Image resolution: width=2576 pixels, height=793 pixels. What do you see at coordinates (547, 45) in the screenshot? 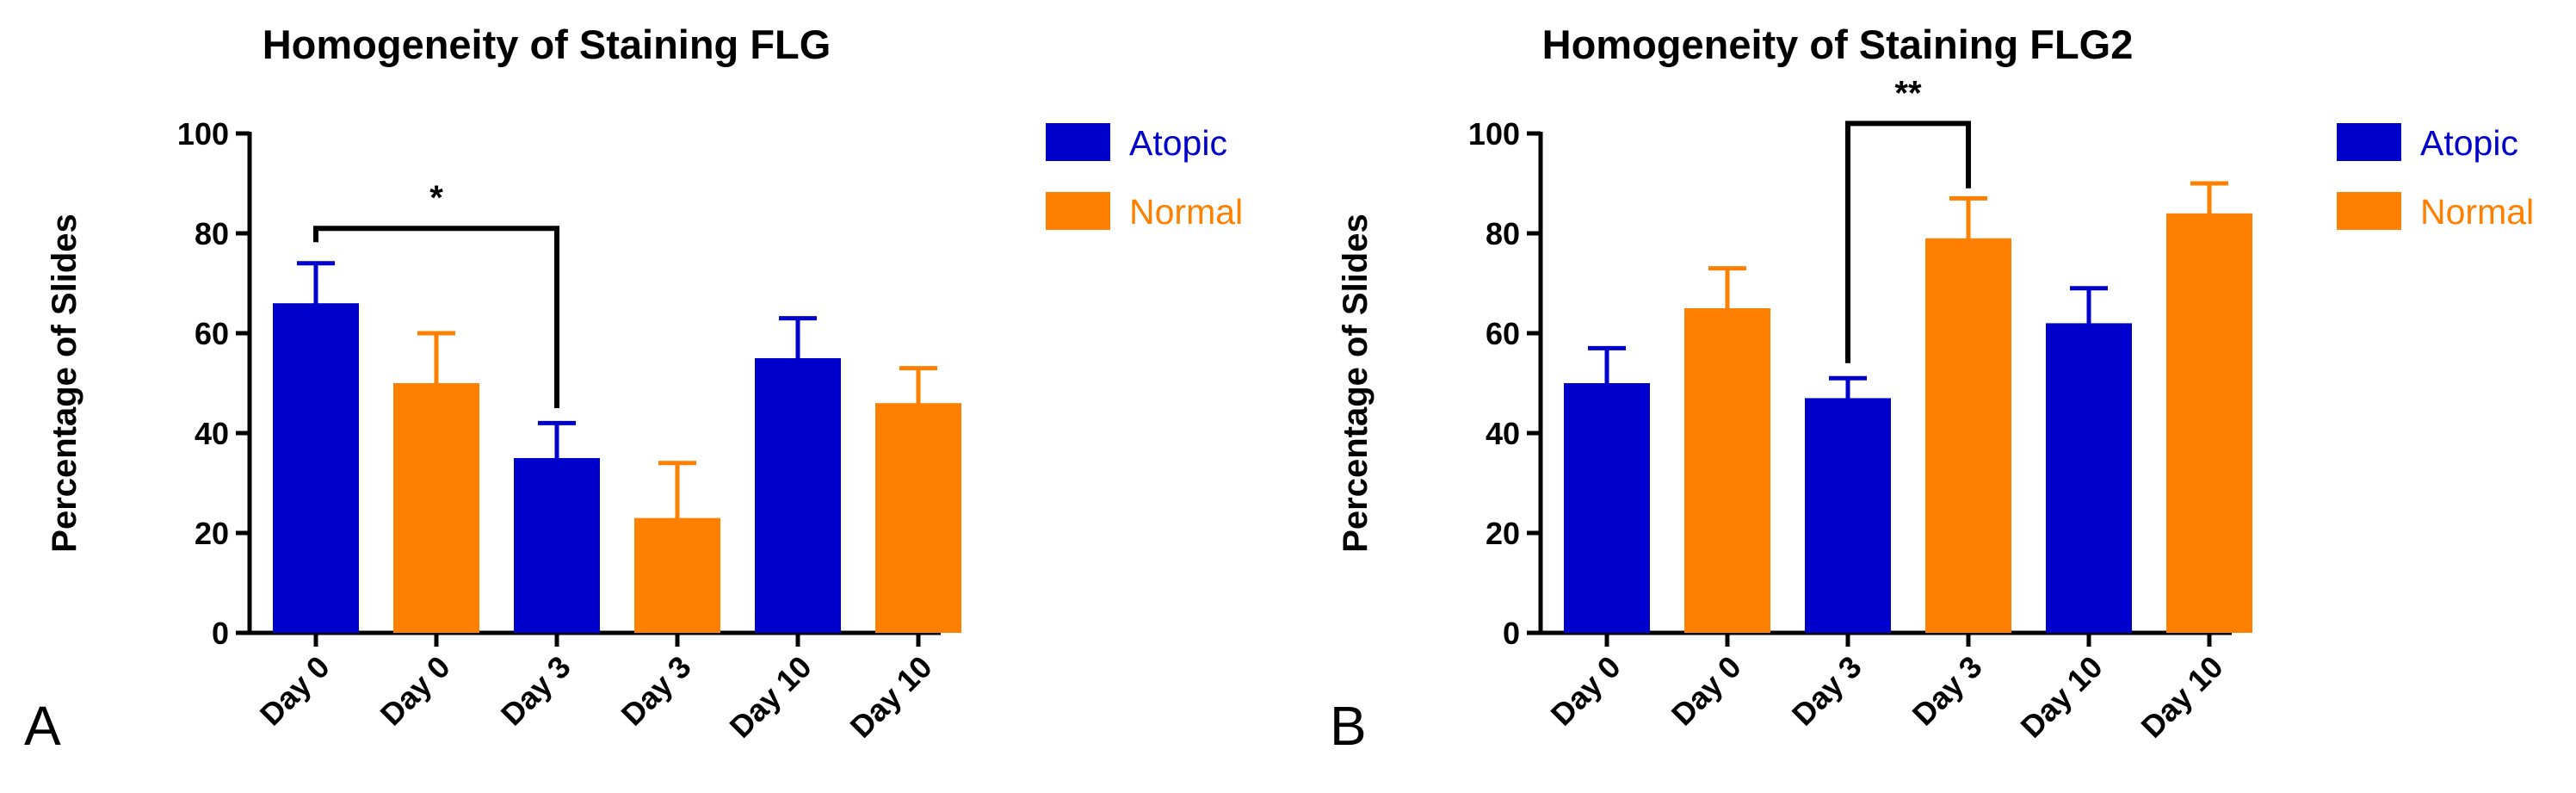
I see `chart-title: Homogeneity of Staining FLG` at bounding box center [547, 45].